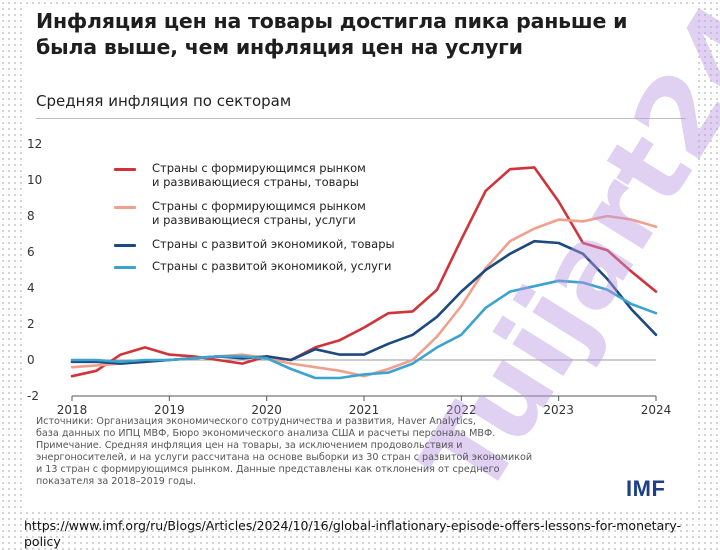 The width and height of the screenshot is (720, 550). I want to click on legend-item: Страны с развитой экономикой, товары, so click(279, 248).